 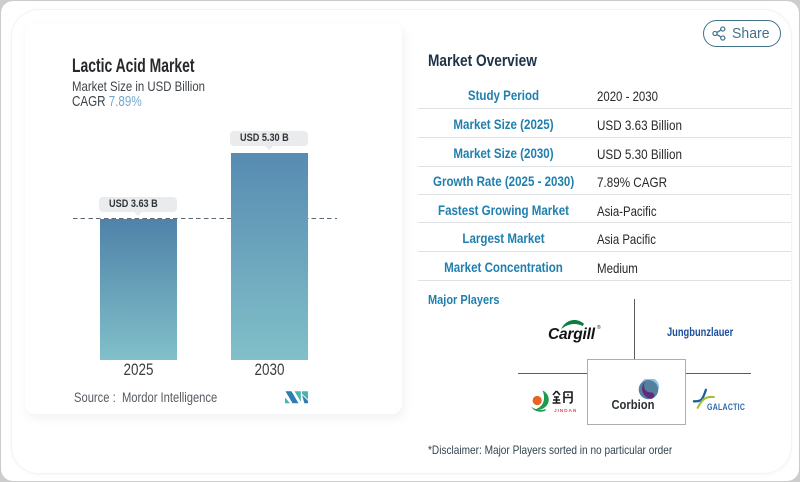 What do you see at coordinates (565, 411) in the screenshot?
I see `svg-text: JINDAN` at bounding box center [565, 411].